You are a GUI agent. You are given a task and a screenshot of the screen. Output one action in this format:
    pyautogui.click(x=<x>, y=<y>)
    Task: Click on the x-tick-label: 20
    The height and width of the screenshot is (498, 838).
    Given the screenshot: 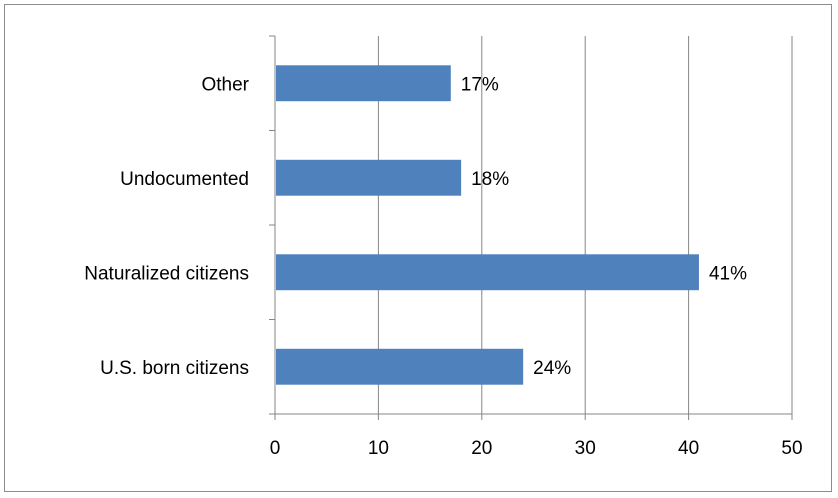 What is the action you would take?
    pyautogui.click(x=481, y=448)
    